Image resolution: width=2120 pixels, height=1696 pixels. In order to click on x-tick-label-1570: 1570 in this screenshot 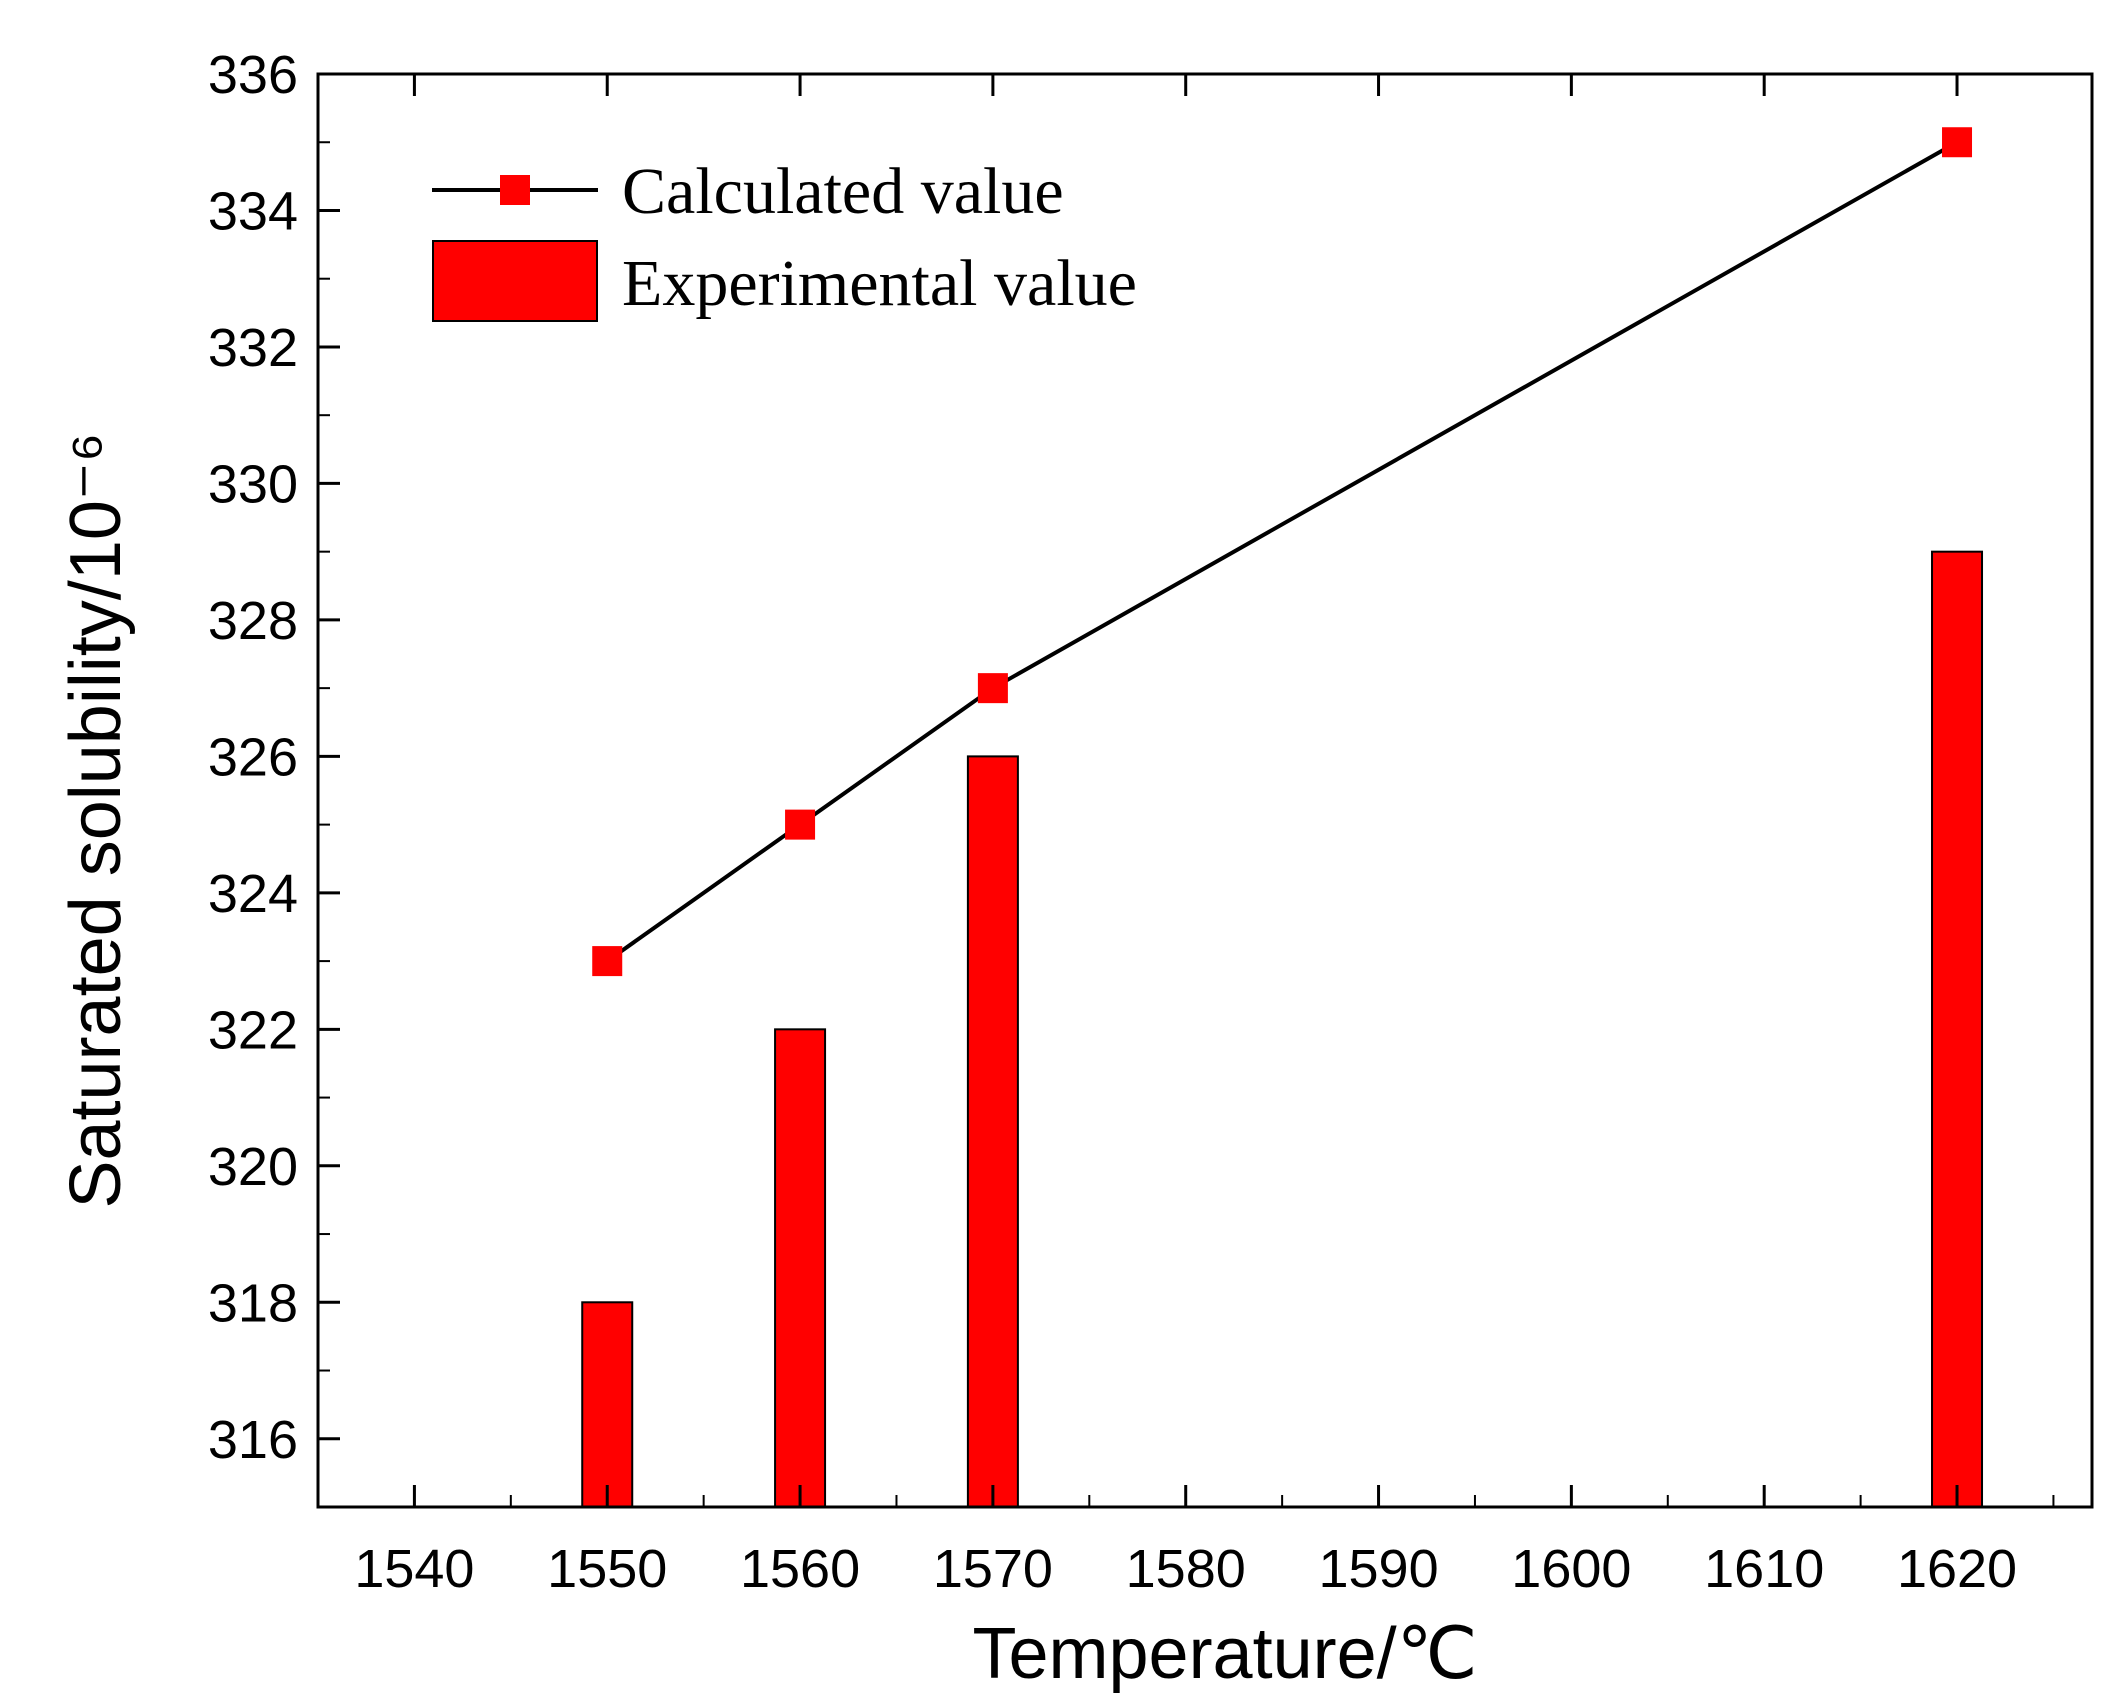, I will do `click(993, 1569)`.